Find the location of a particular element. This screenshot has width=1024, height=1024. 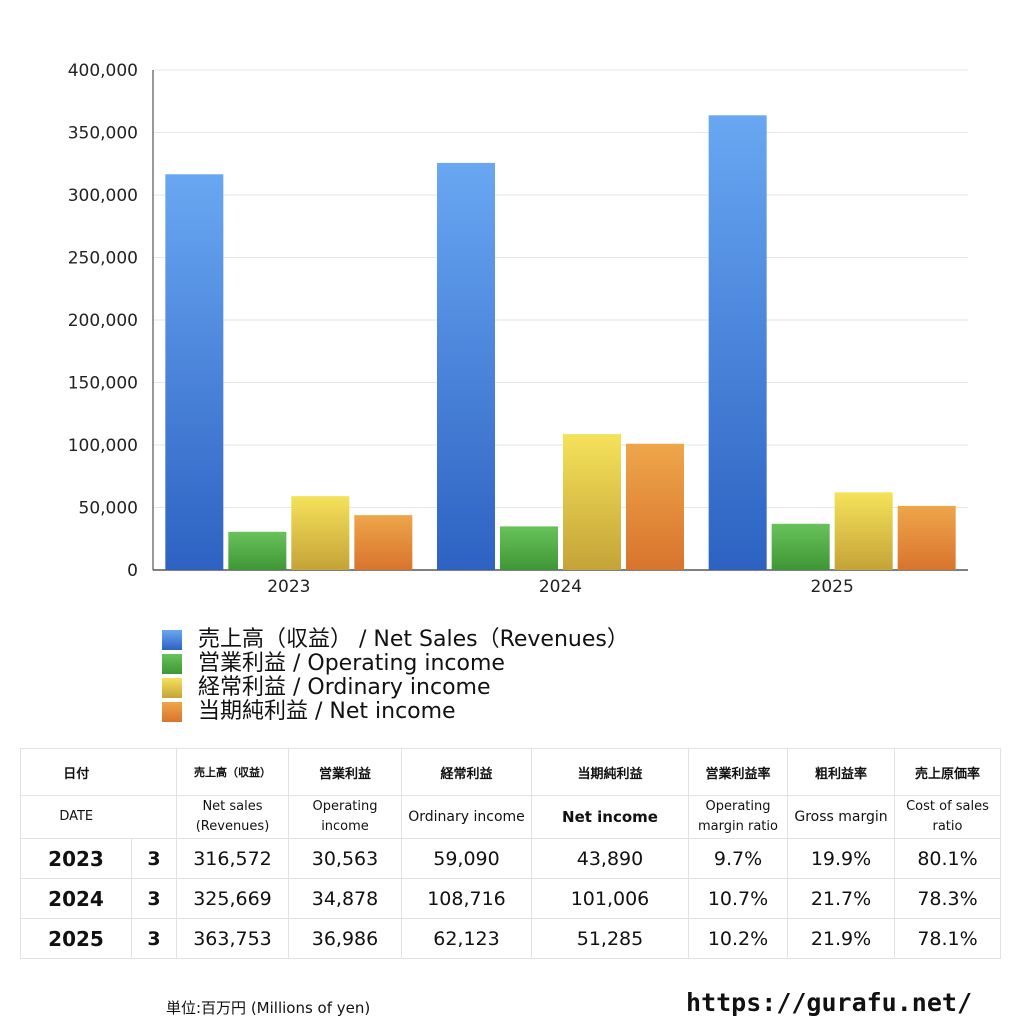

y-tick-label: 100,000 is located at coordinates (103, 446).